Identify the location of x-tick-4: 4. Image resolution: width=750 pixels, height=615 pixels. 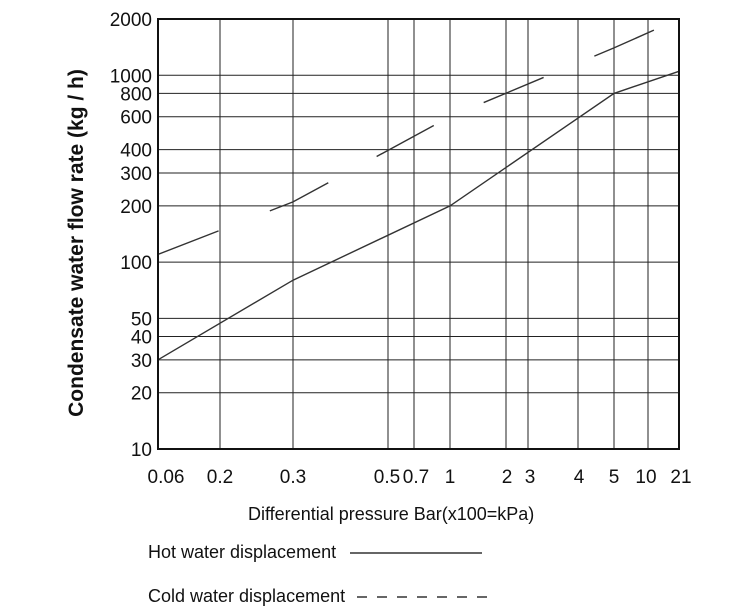
(579, 477).